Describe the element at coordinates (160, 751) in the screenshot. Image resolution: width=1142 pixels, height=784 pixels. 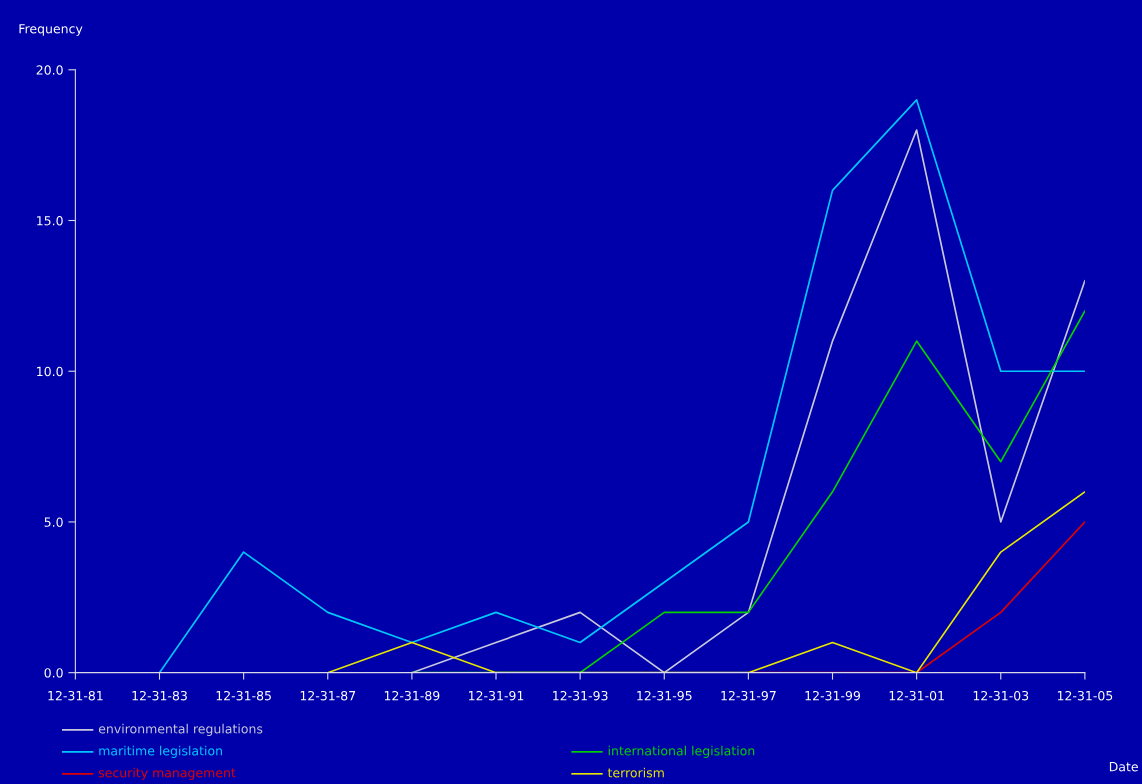
I see `legend-label: maritime legislation` at that location.